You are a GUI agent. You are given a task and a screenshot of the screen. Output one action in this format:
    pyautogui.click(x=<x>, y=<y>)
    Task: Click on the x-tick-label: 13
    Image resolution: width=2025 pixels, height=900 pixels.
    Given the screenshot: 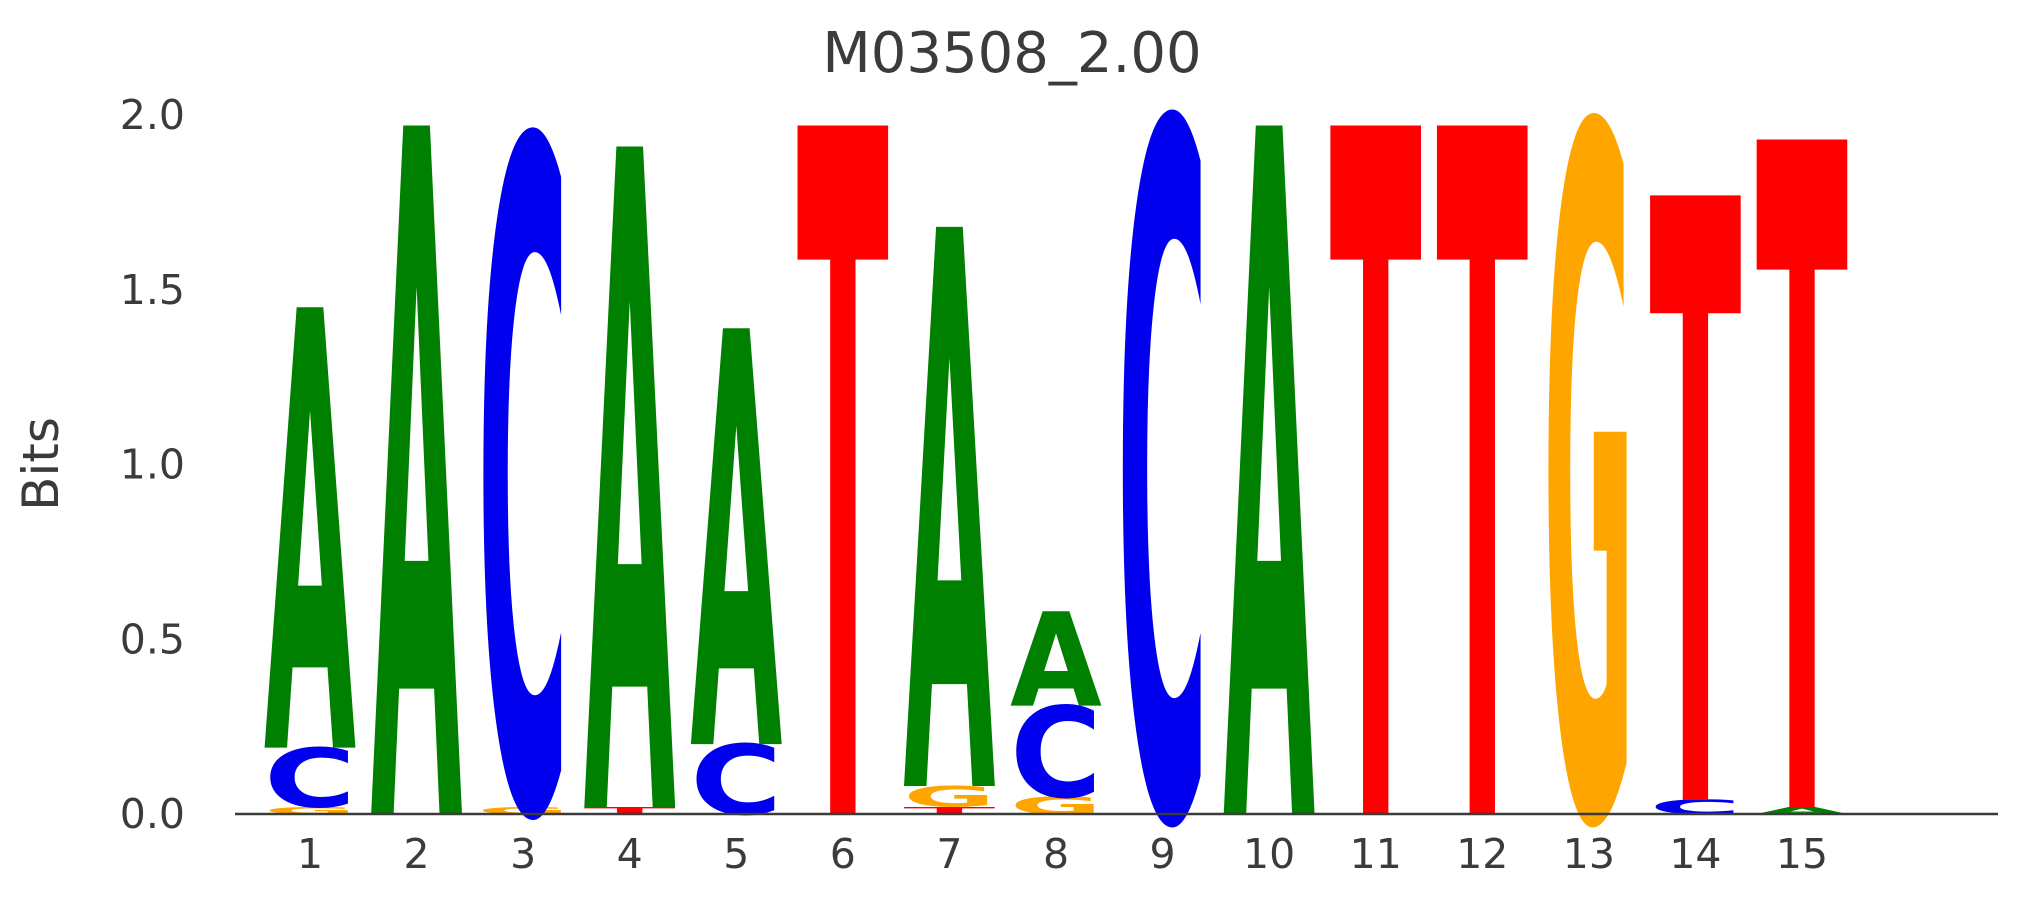 What is the action you would take?
    pyautogui.click(x=1589, y=854)
    